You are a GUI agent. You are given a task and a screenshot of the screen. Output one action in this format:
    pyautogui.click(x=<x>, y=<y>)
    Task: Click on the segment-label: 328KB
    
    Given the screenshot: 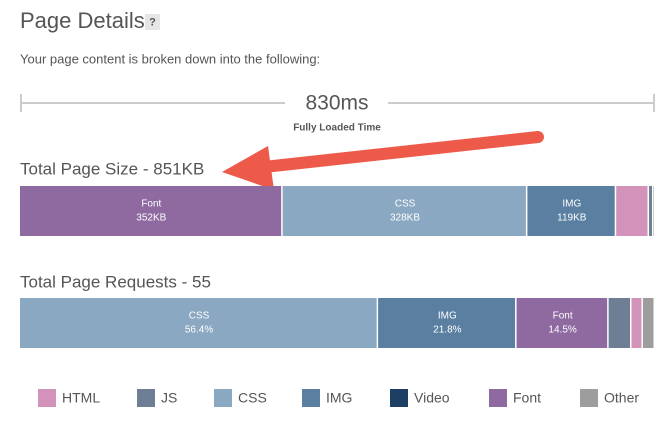 What is the action you would take?
    pyautogui.click(x=405, y=218)
    